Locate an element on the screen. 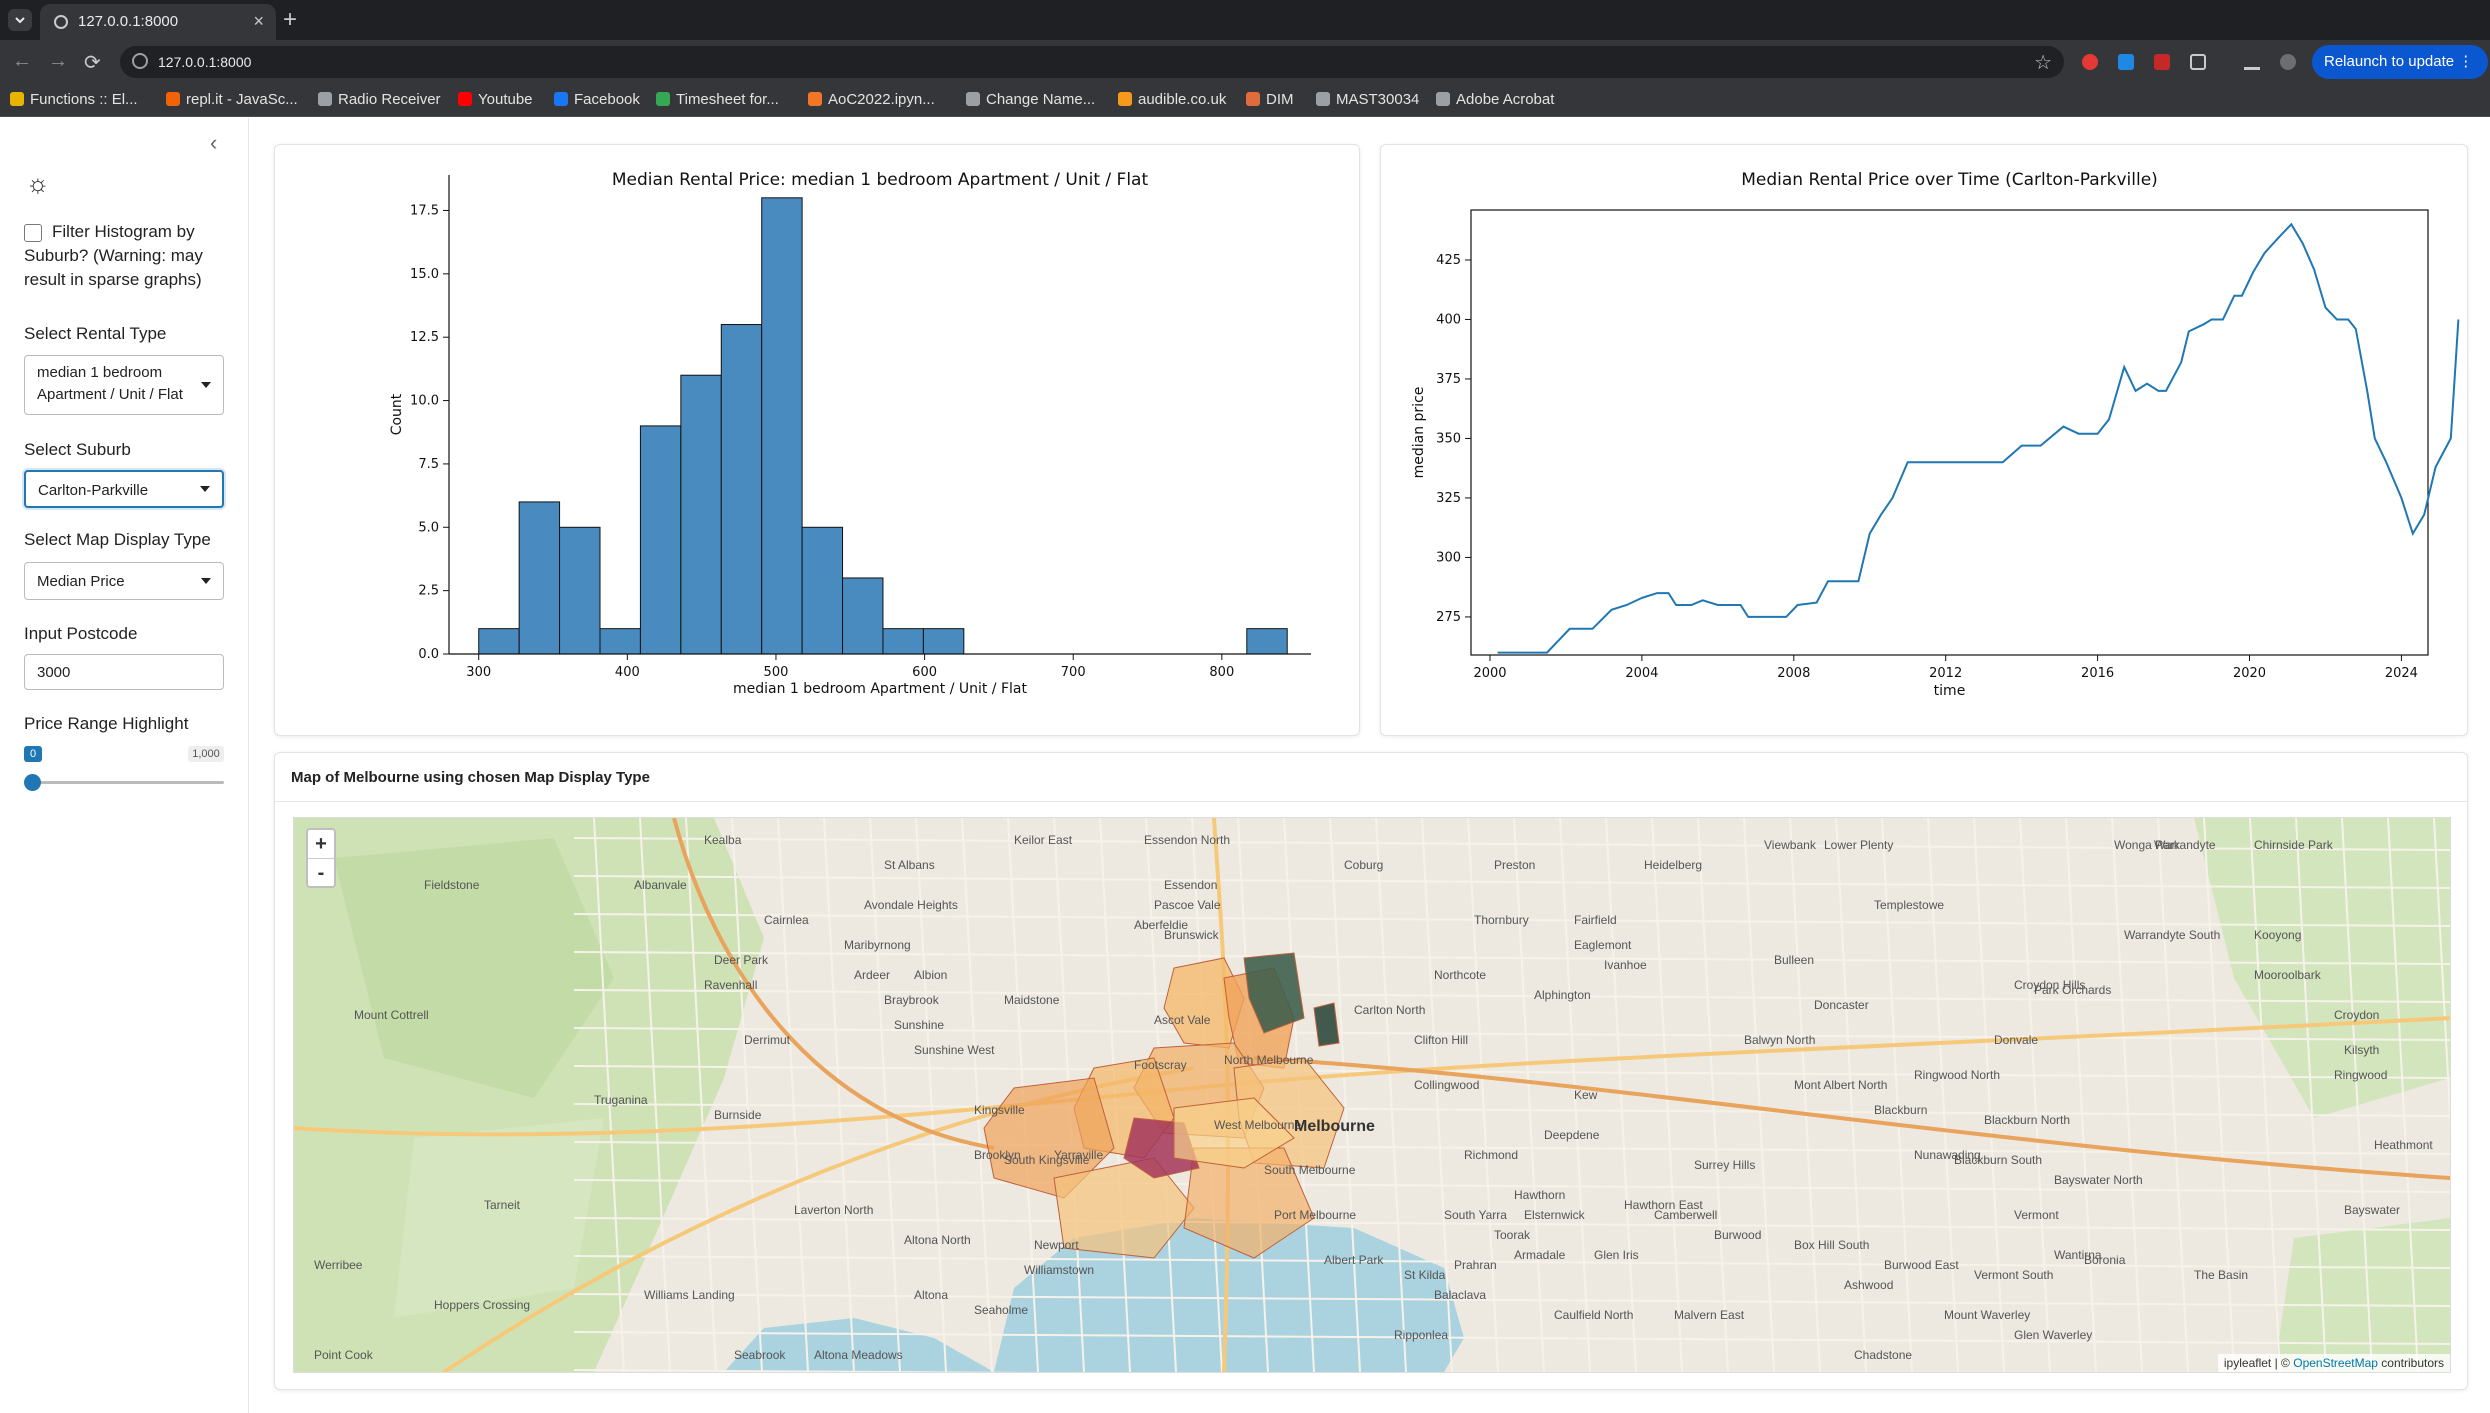 The width and height of the screenshot is (2490, 1413). close-icon: × is located at coordinates (258, 21).